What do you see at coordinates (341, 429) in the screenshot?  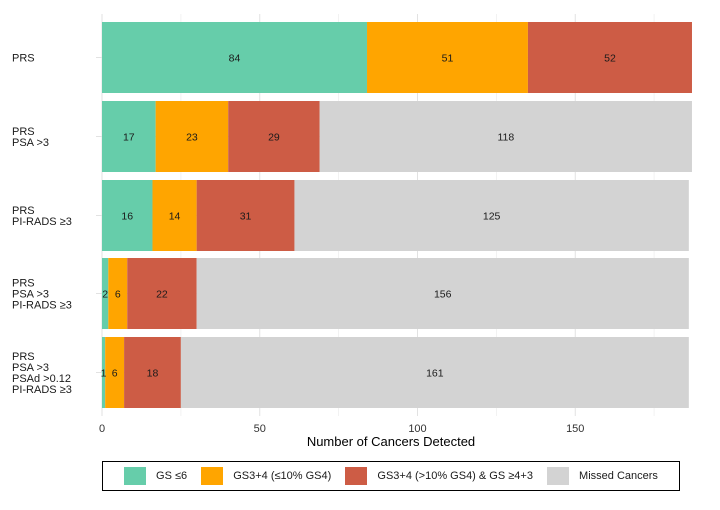 I see `x-tick-labels: 0 50 100 150` at bounding box center [341, 429].